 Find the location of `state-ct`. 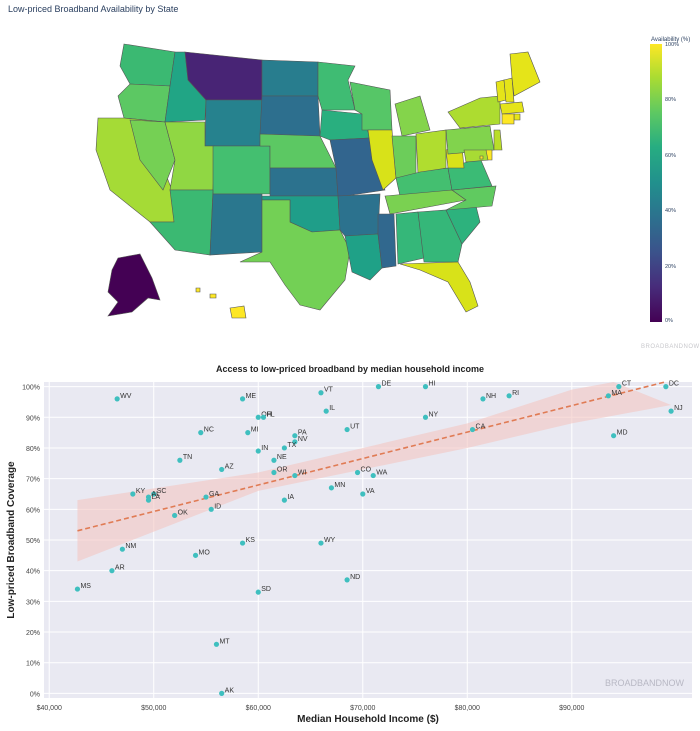

state-ct is located at coordinates (508, 119).